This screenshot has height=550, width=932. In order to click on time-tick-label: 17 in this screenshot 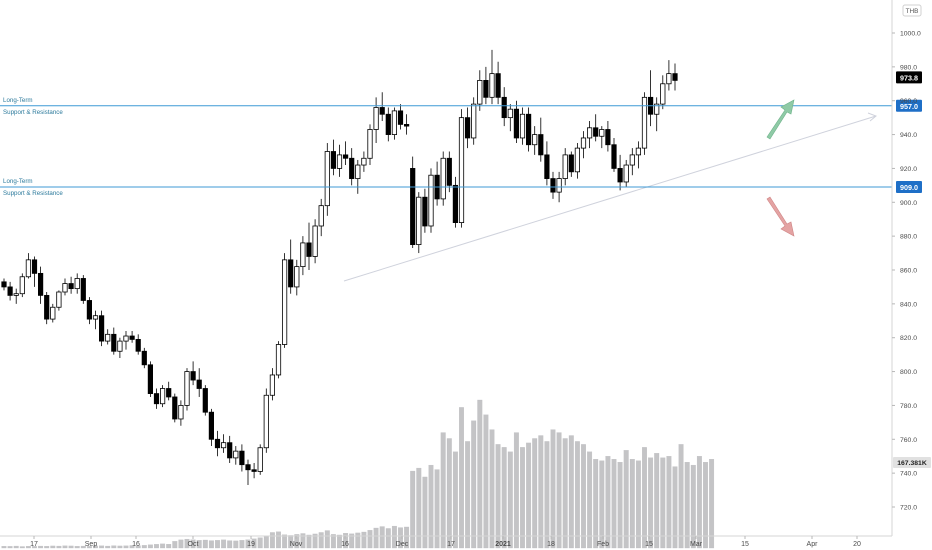, I will do `click(451, 544)`.